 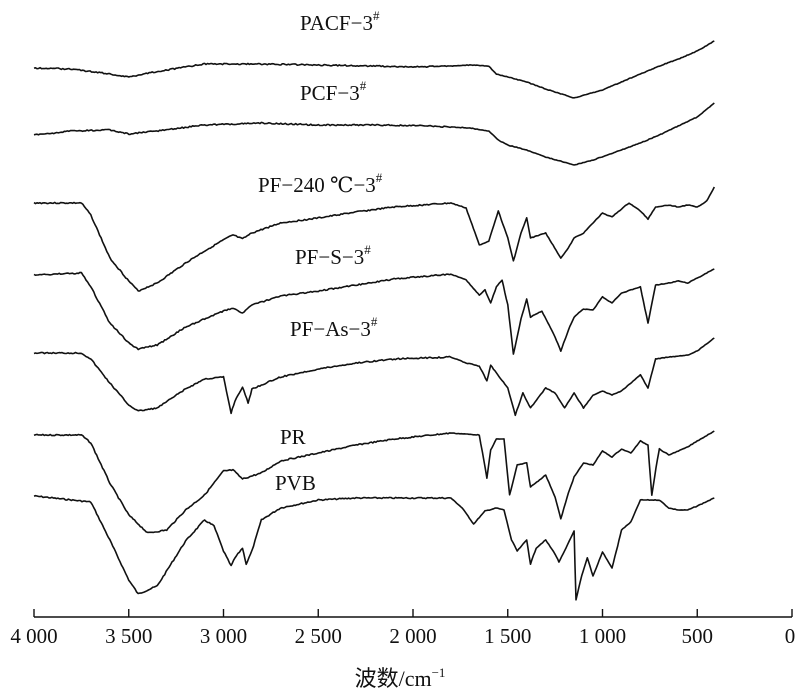 I want to click on x-axis-title: 波数/cm−1, so click(x=400, y=678).